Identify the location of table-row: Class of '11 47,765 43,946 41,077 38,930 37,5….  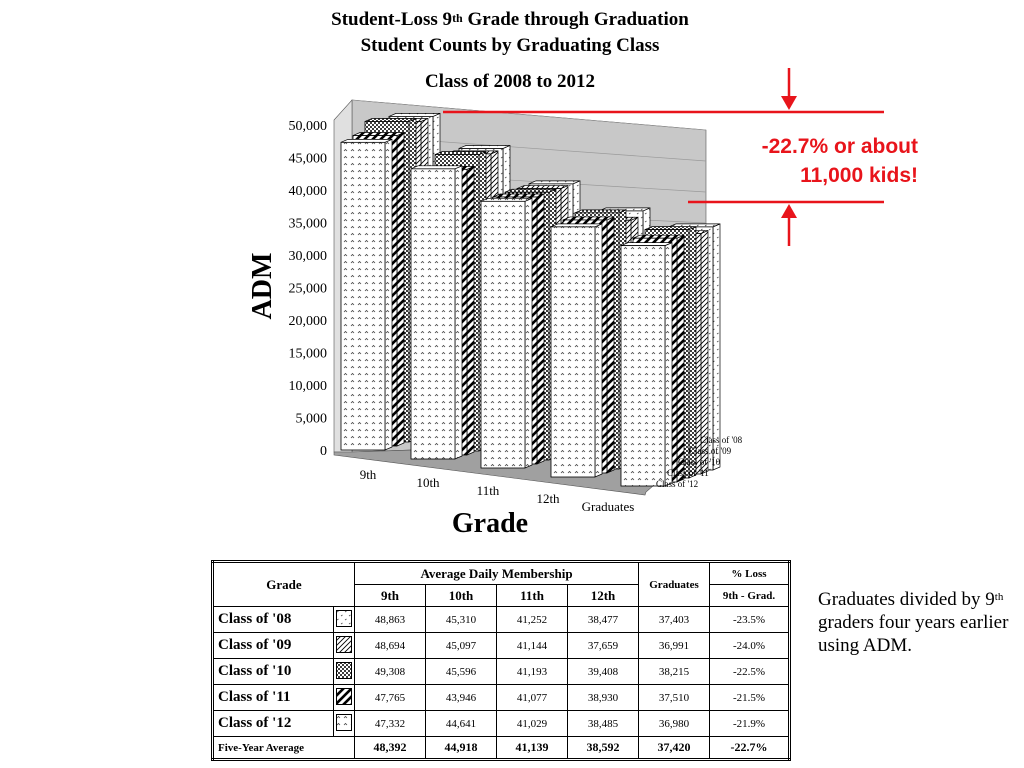
(501, 697).